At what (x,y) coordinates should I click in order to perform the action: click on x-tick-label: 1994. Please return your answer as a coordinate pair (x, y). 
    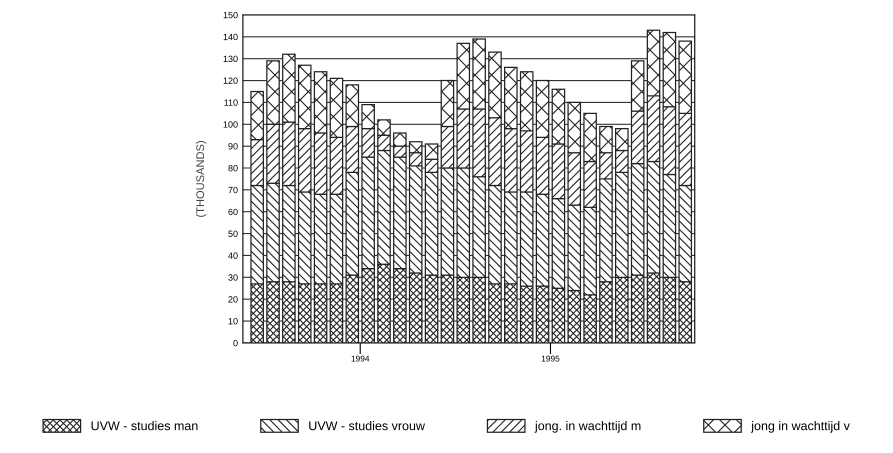
    Looking at the image, I should click on (361, 359).